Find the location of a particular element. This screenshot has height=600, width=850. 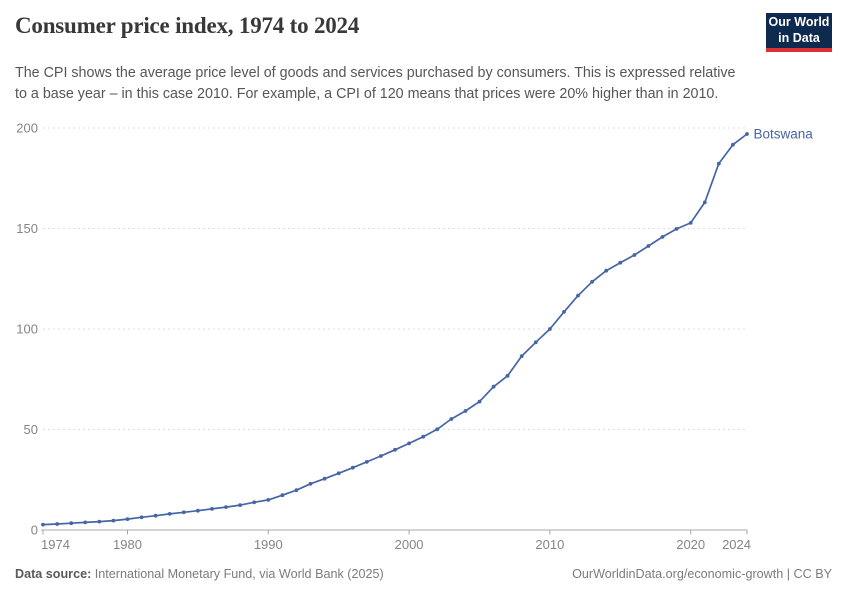

data-point-1990 is located at coordinates (268, 500).